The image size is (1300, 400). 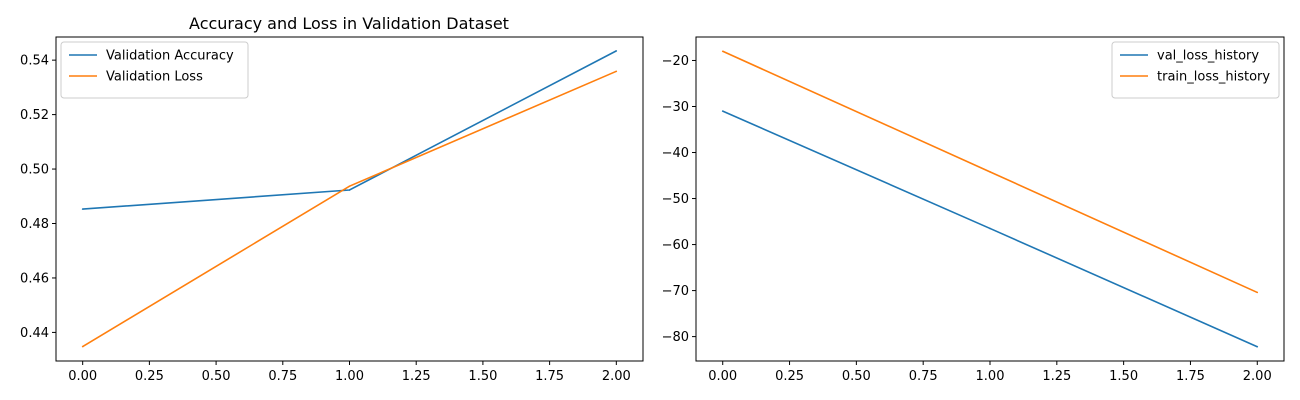 I want to click on y-tick-label: 0.46, so click(x=34, y=278).